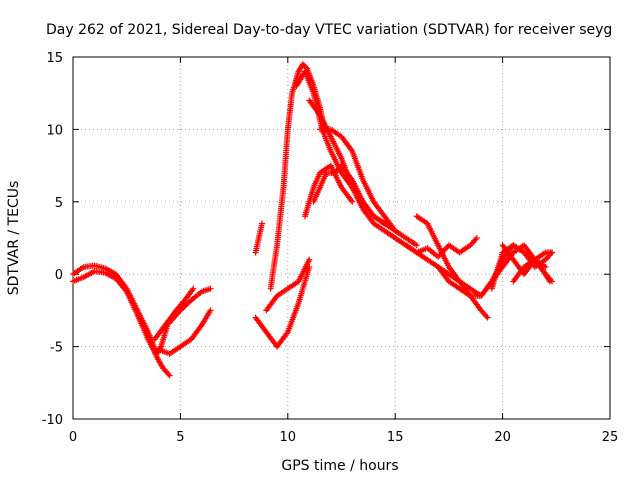  I want to click on y-tick-label: -10, so click(52, 420).